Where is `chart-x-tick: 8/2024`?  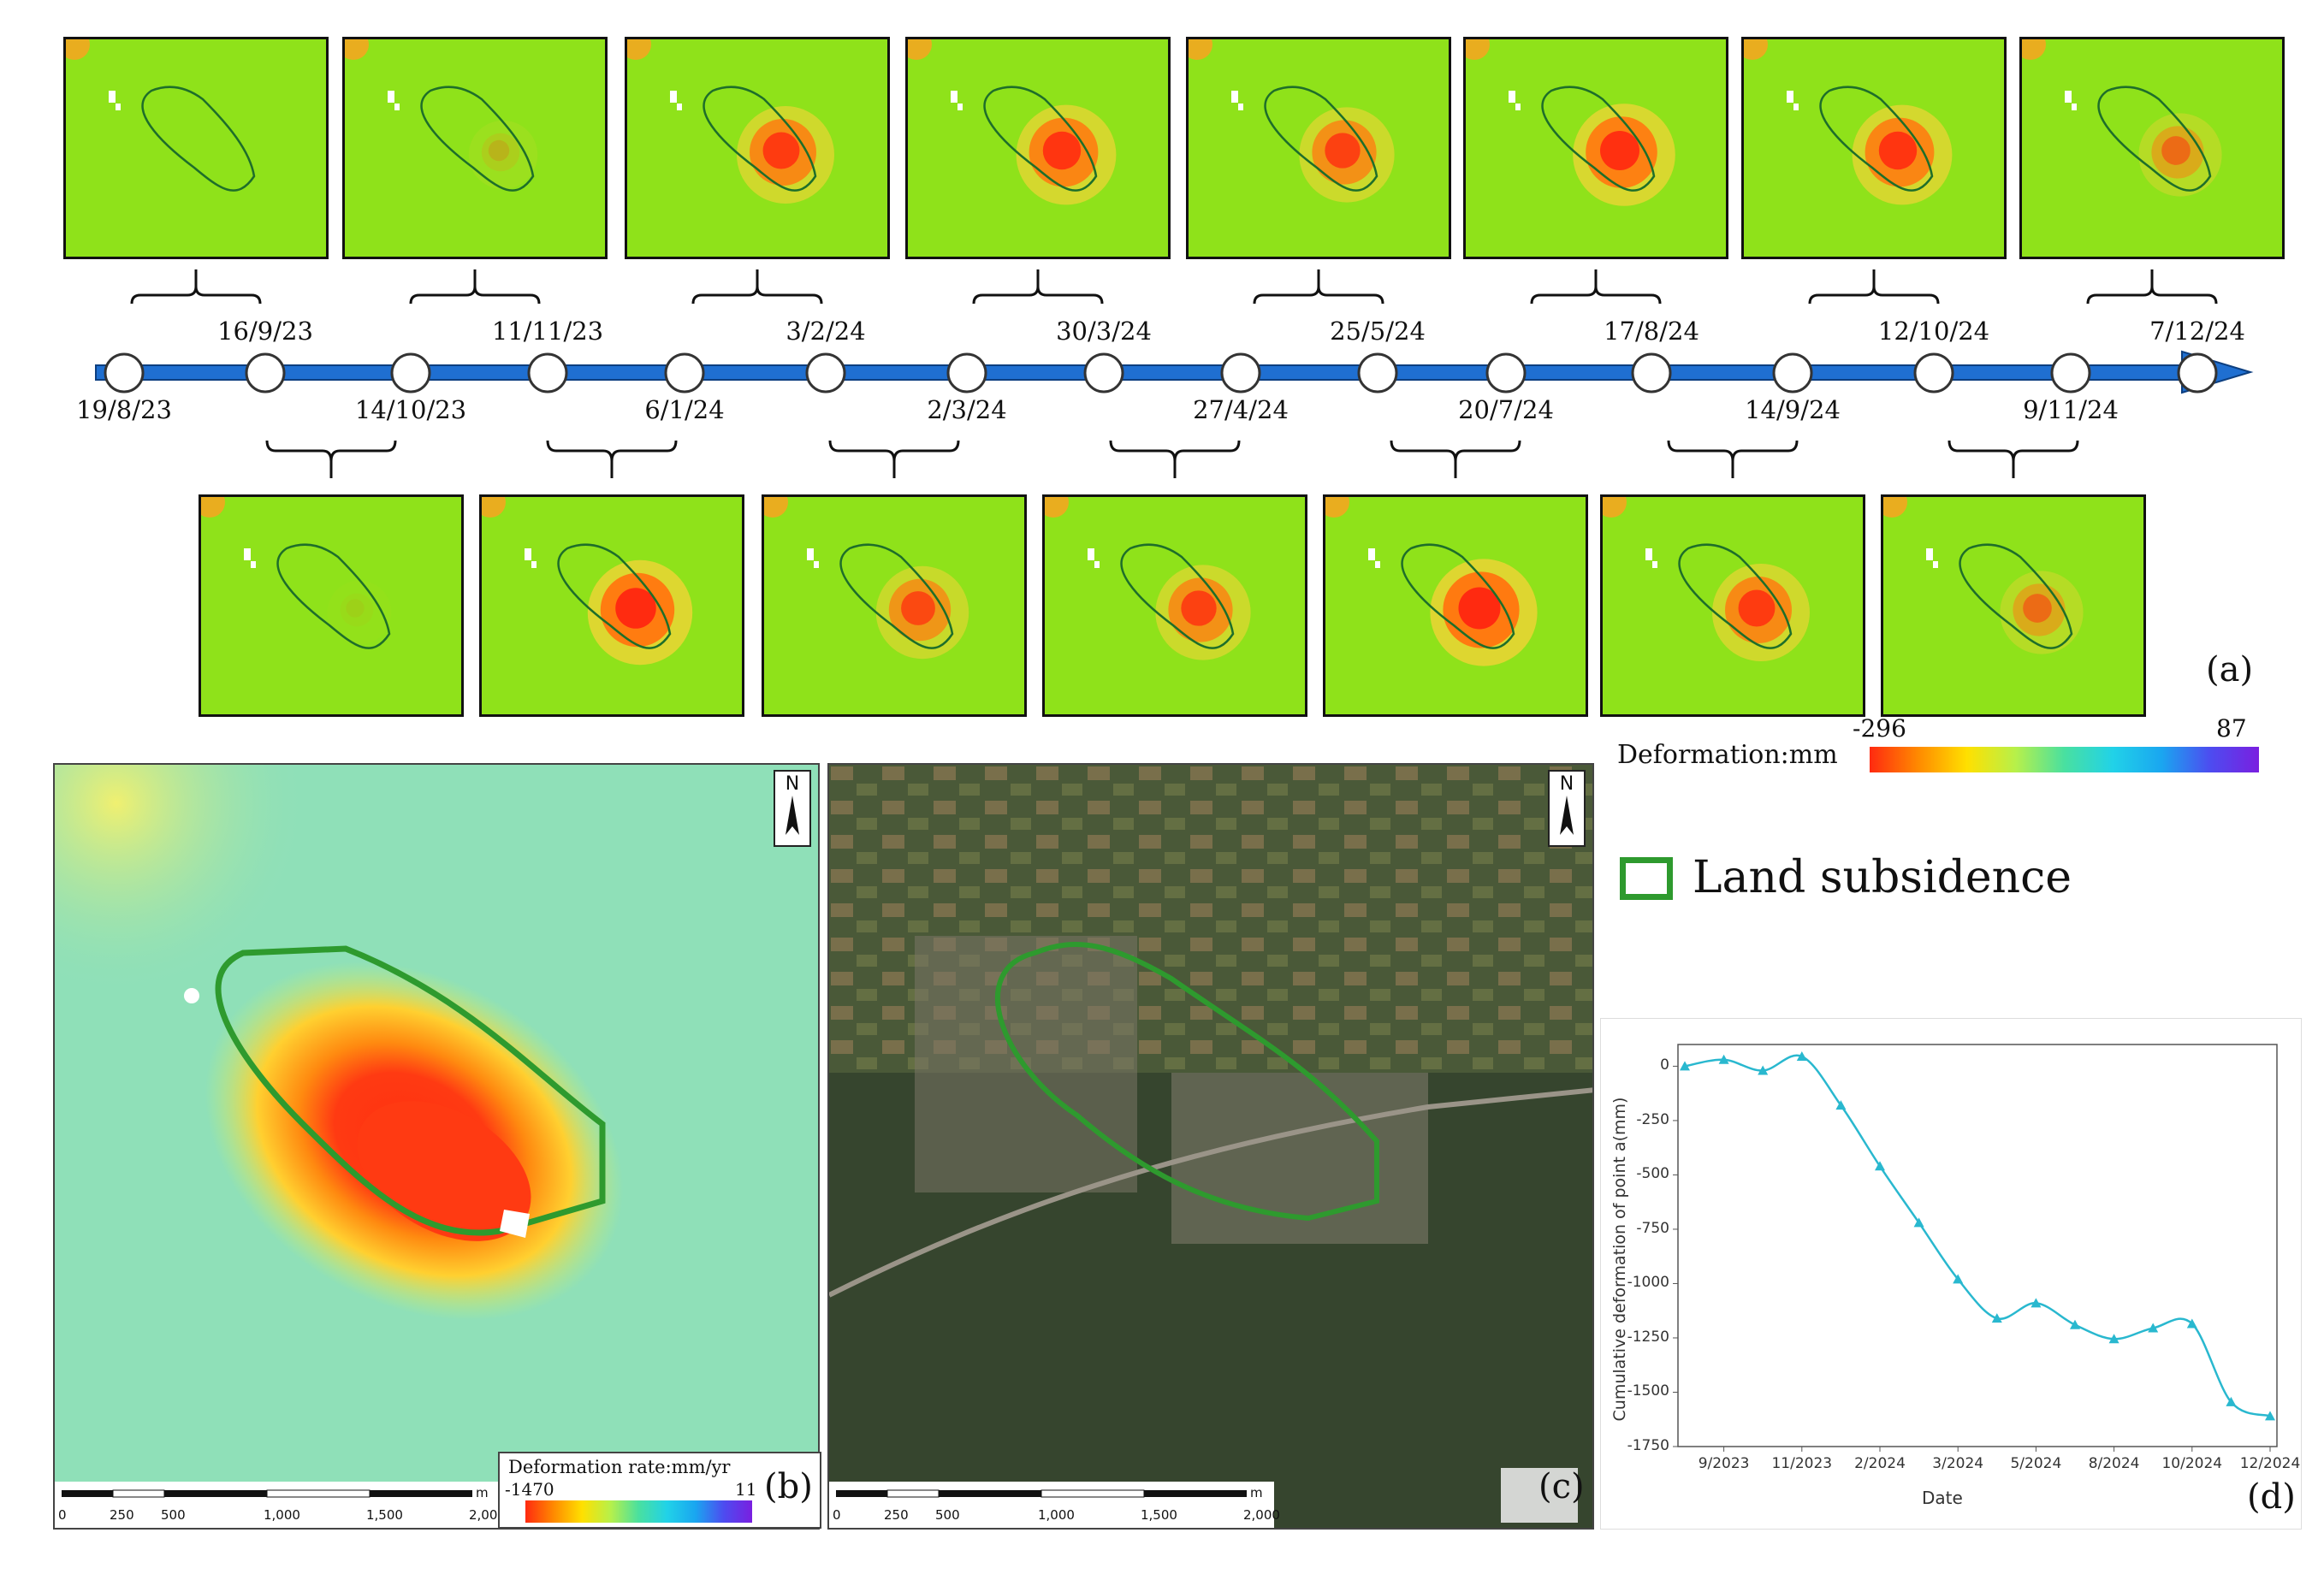
chart-x-tick: 8/2024 is located at coordinates (2114, 1463).